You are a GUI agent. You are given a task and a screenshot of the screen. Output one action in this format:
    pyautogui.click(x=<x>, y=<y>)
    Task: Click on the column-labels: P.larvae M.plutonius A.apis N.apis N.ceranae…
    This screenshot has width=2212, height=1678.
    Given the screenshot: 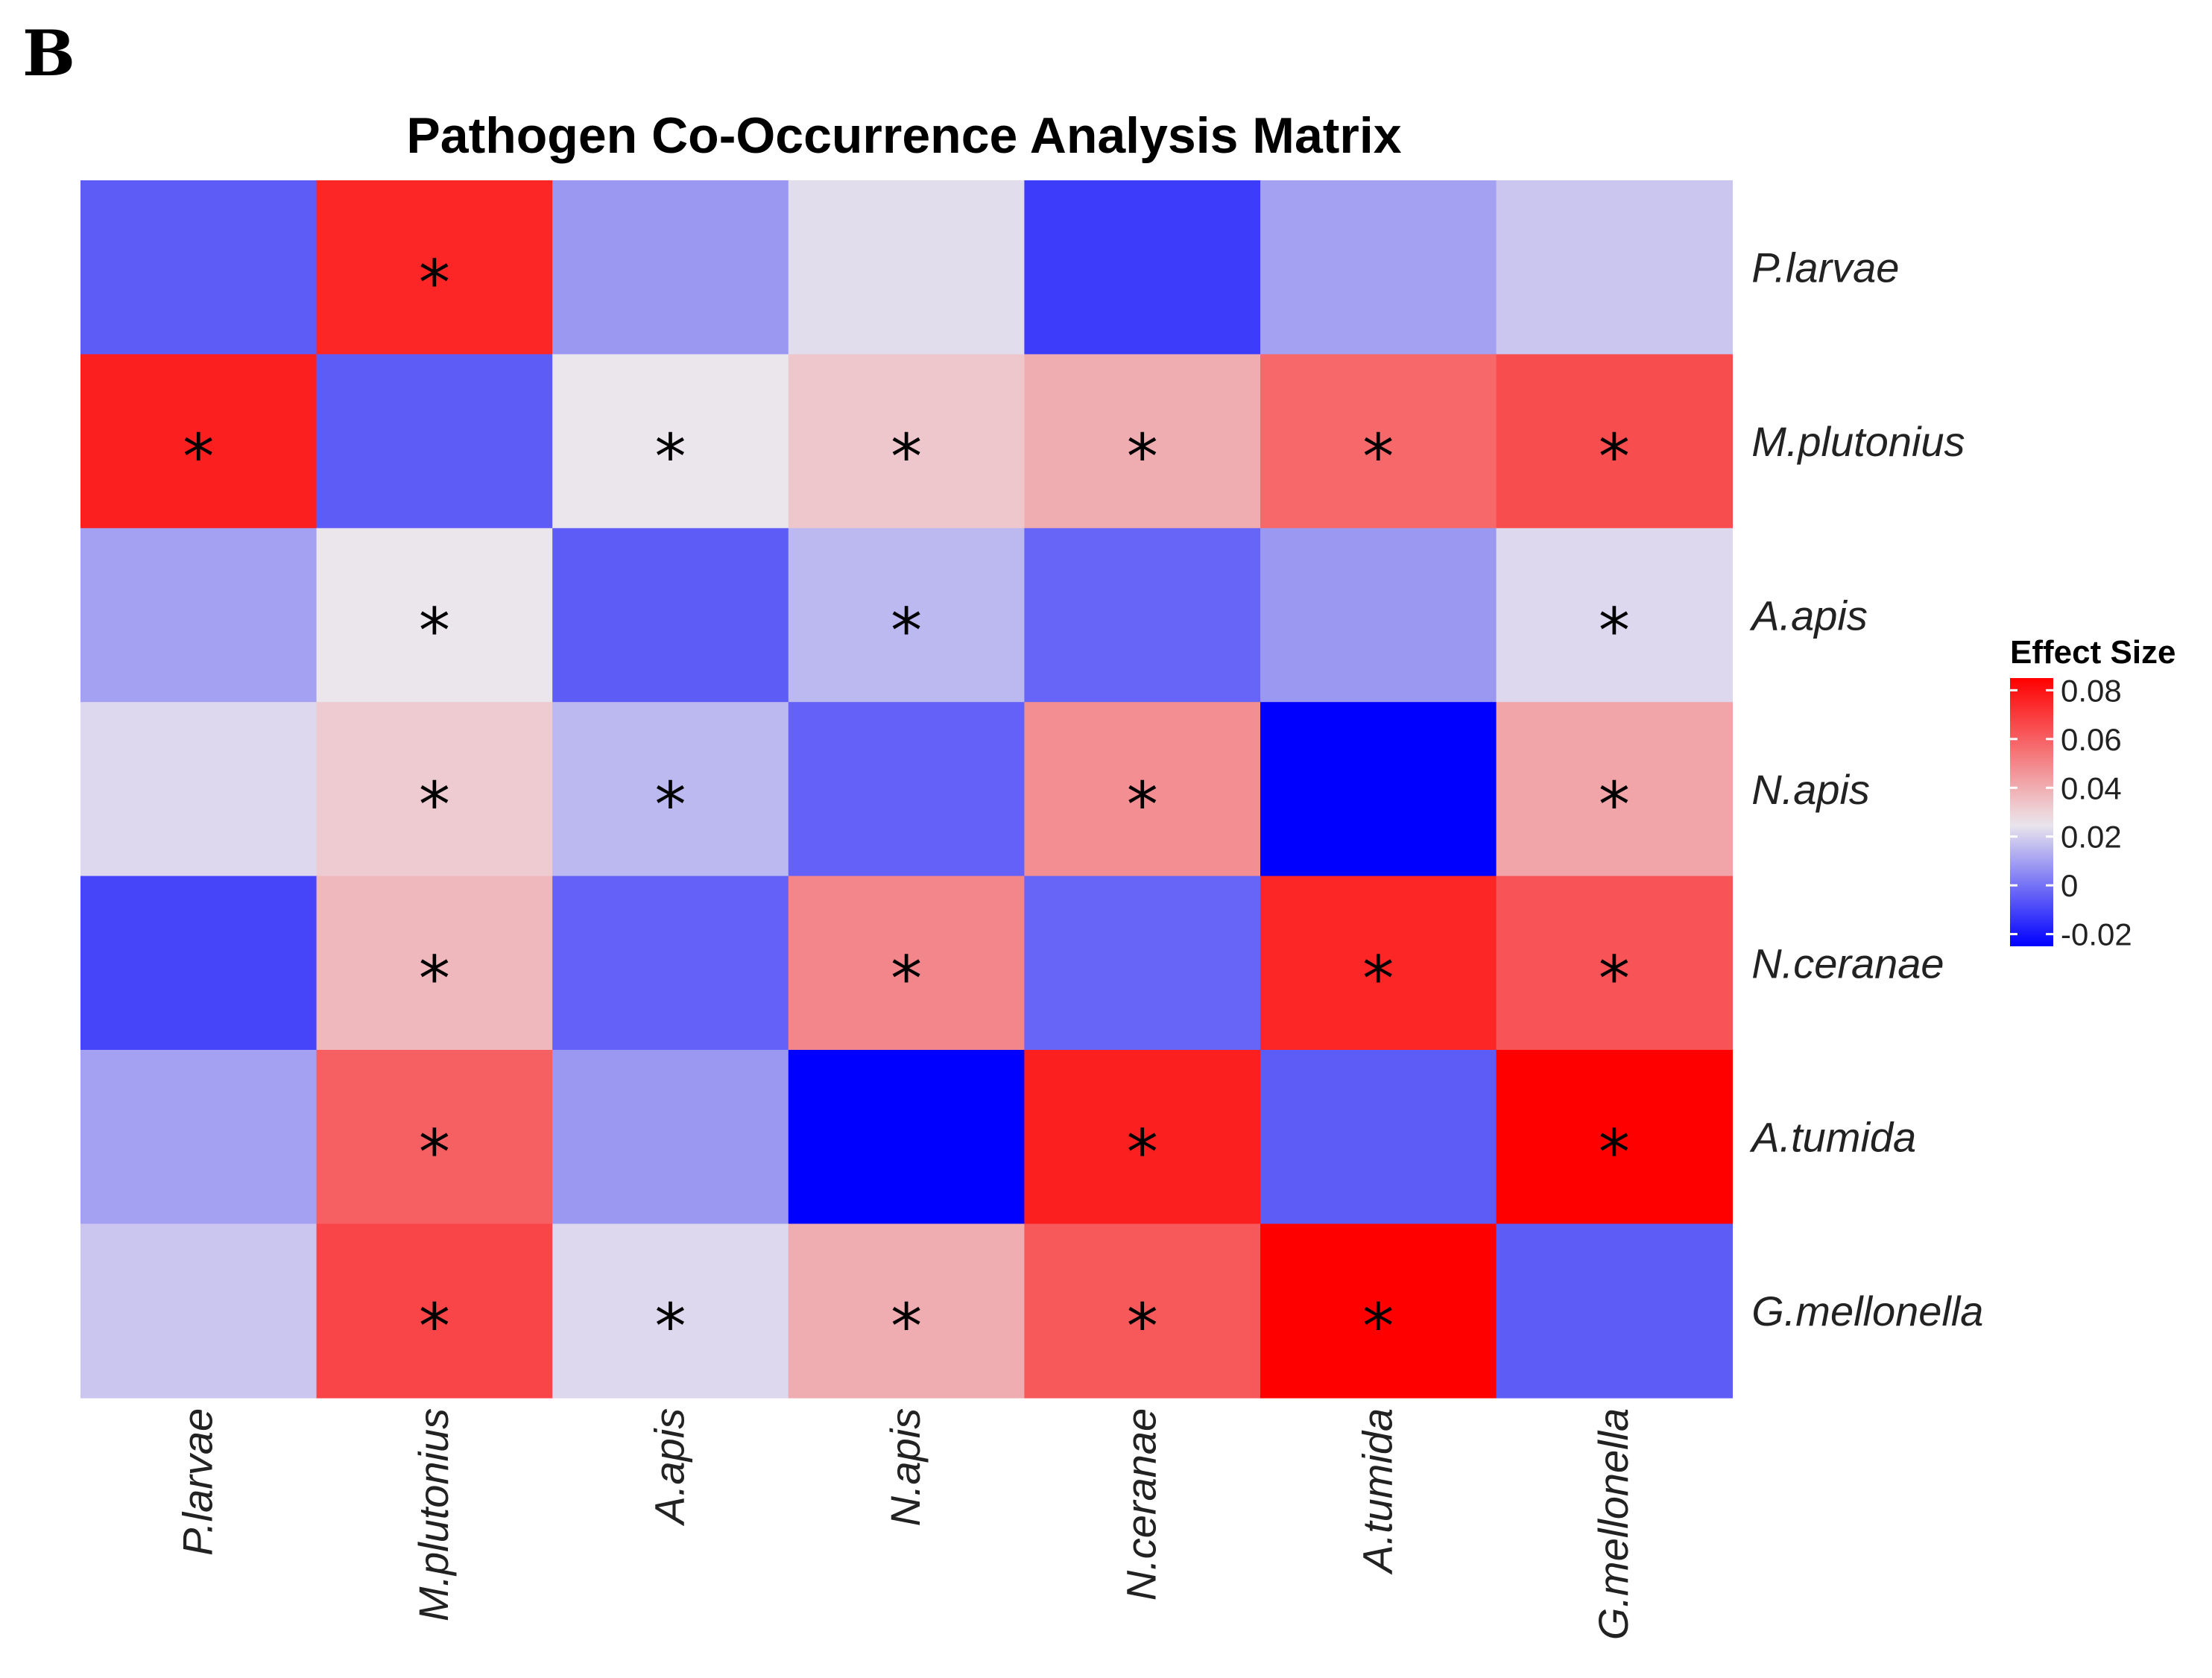 What is the action you would take?
    pyautogui.click(x=905, y=1524)
    